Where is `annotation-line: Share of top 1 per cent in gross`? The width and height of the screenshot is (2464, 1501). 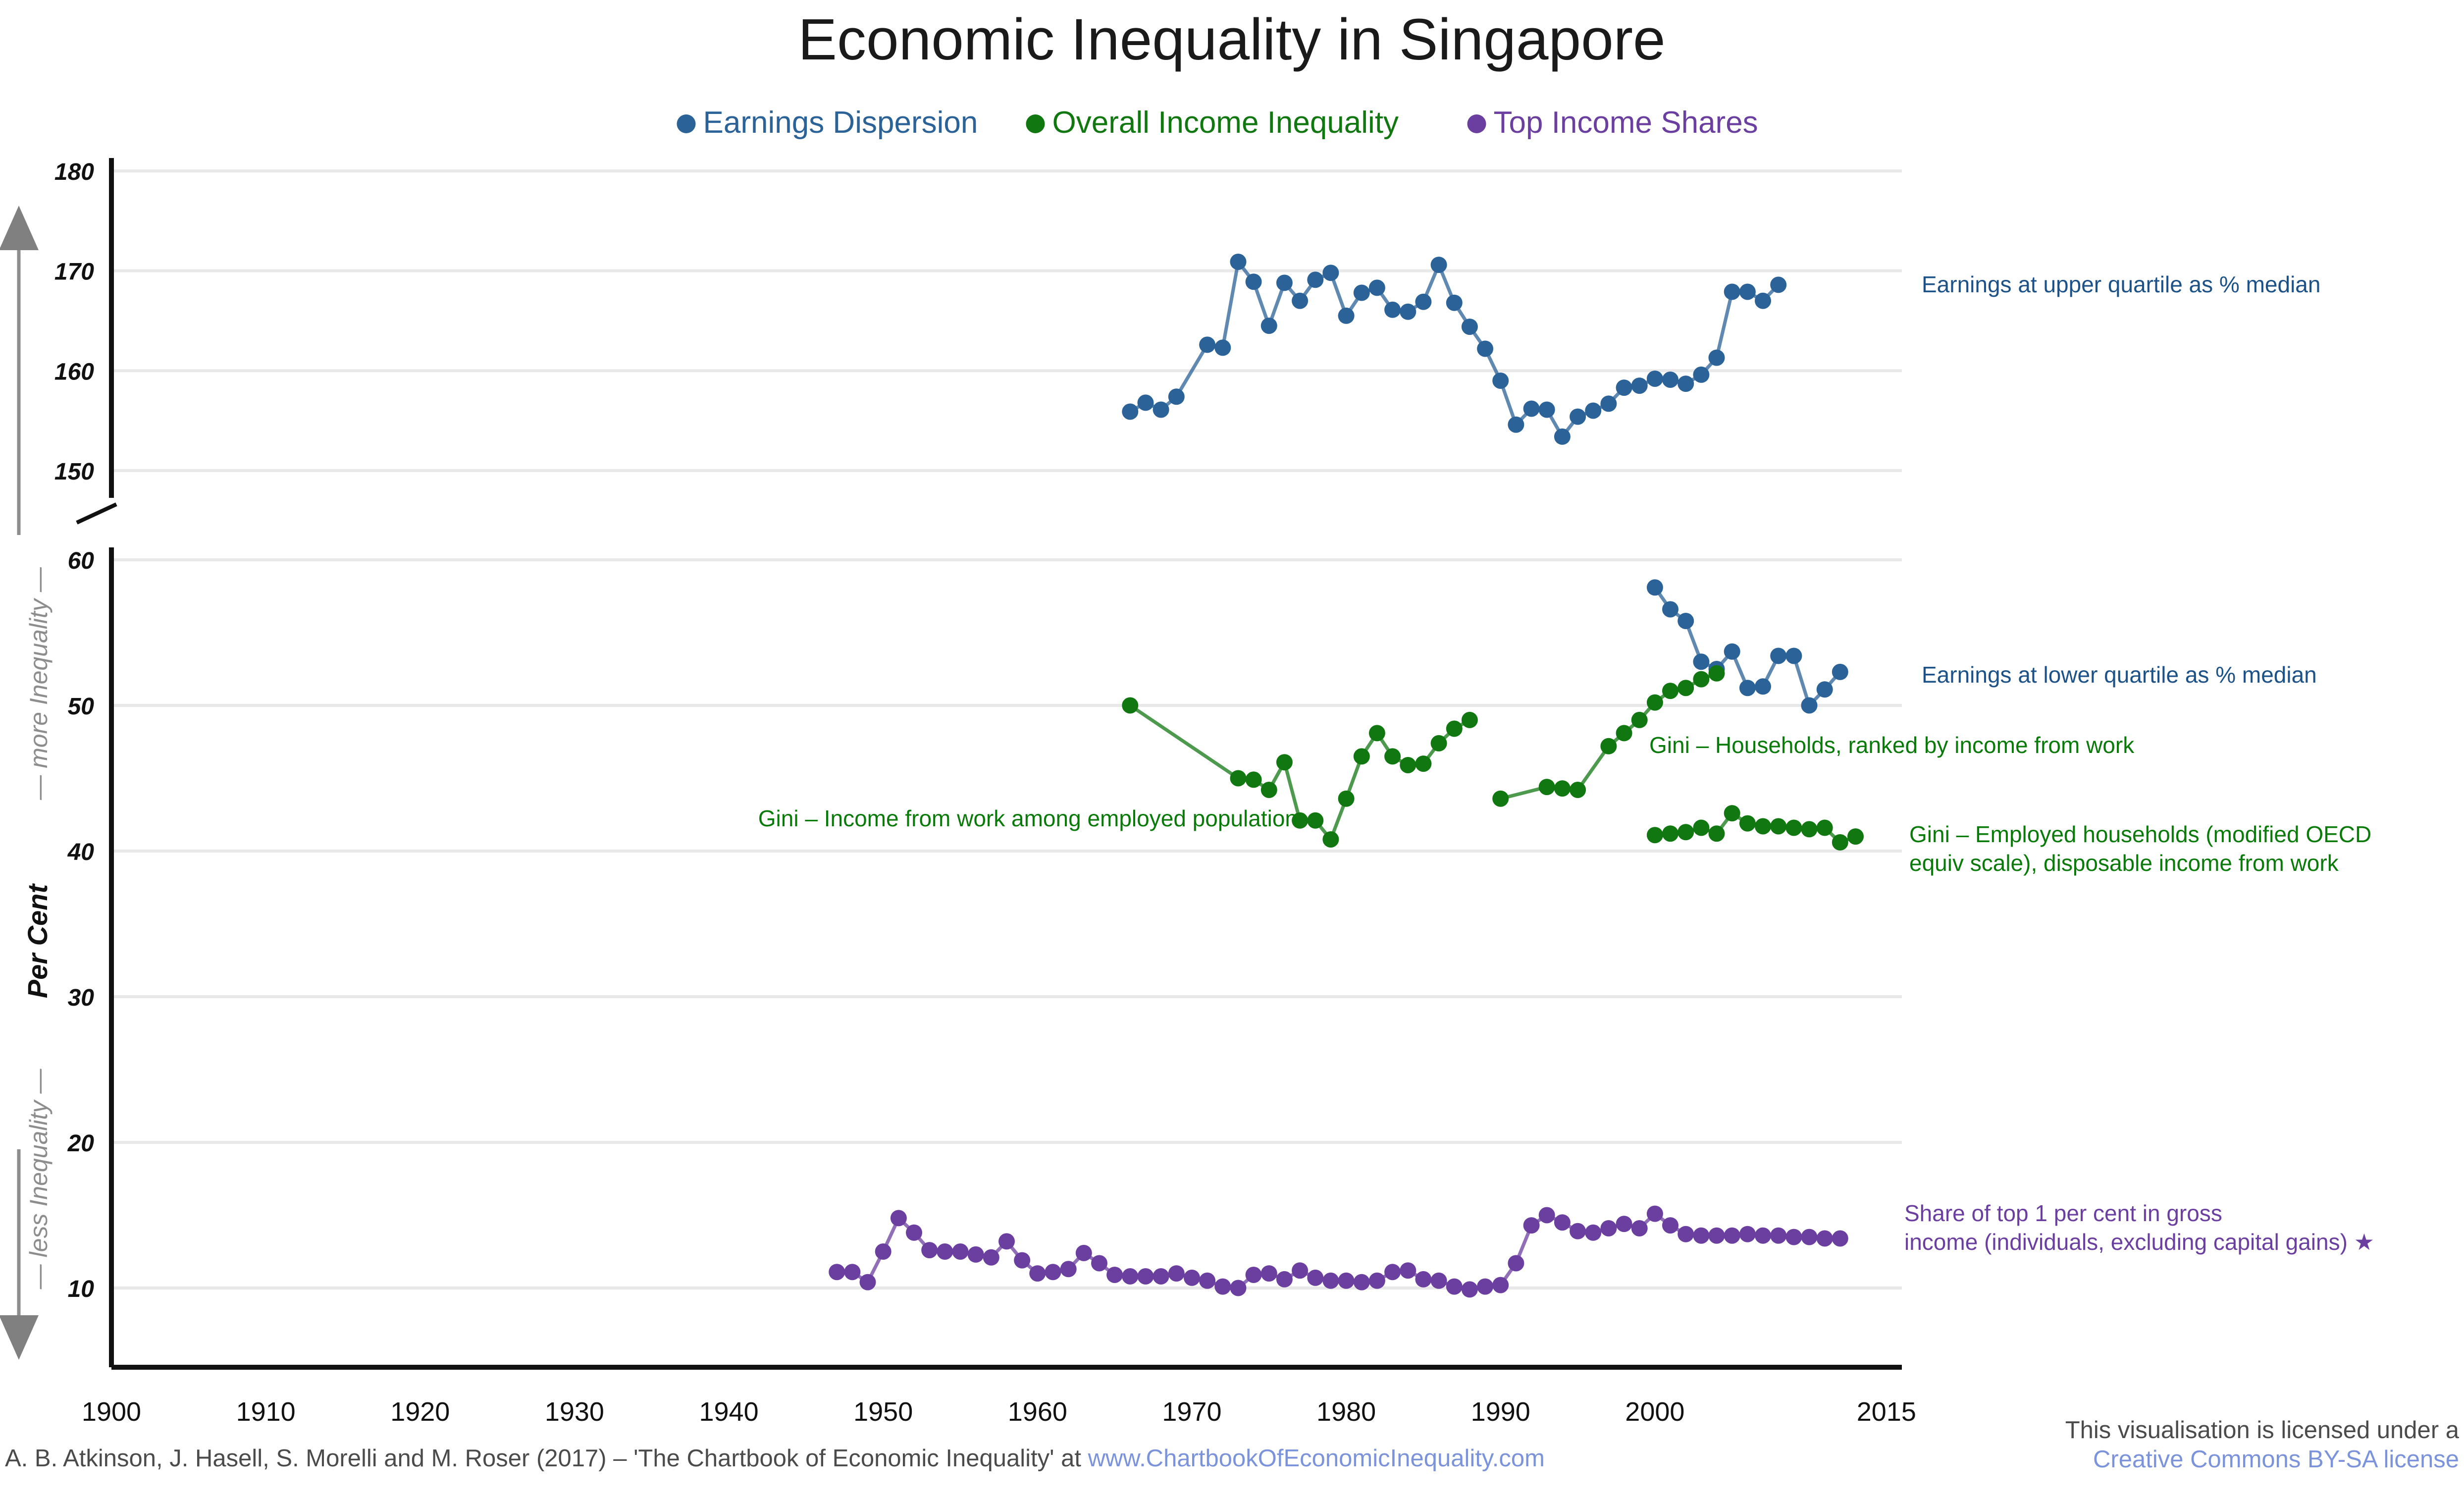
annotation-line: Share of top 1 per cent in gross is located at coordinates (2063, 1213).